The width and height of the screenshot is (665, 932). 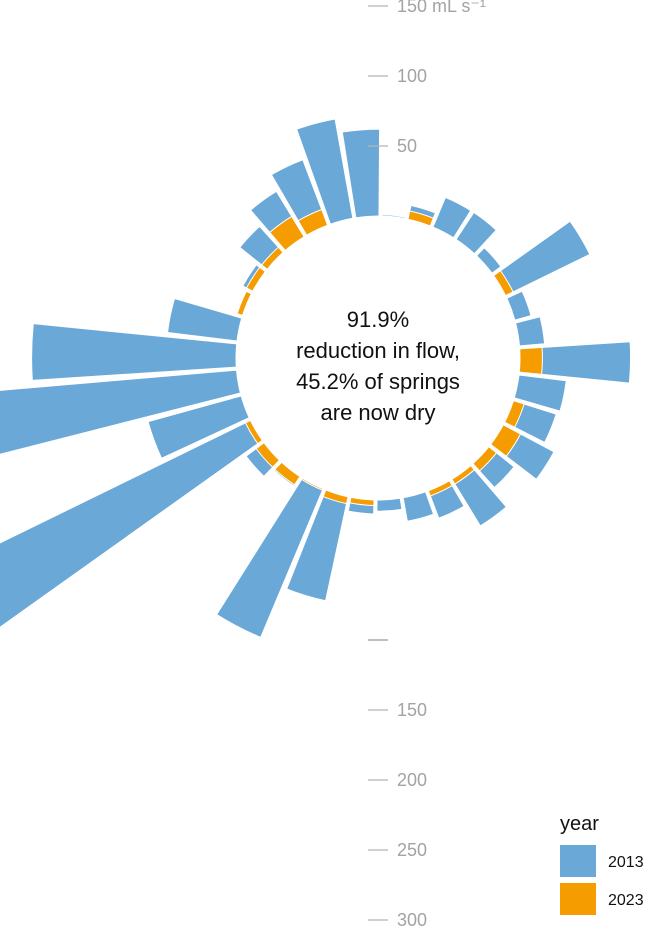 I want to click on legend-title: year, so click(x=579, y=824).